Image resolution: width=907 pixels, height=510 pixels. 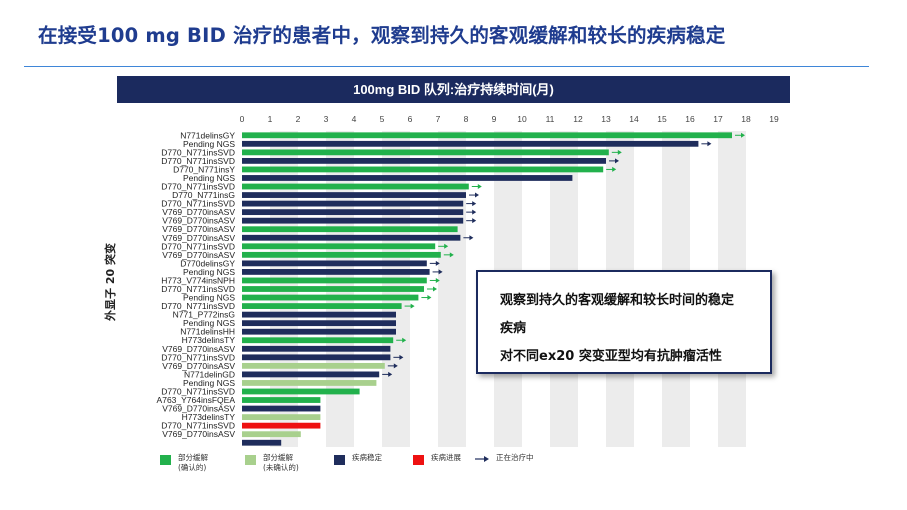 What do you see at coordinates (193, 463) in the screenshot?
I see `legend-label-pr-confirmed: 部分缓解 (确认的)` at bounding box center [193, 463].